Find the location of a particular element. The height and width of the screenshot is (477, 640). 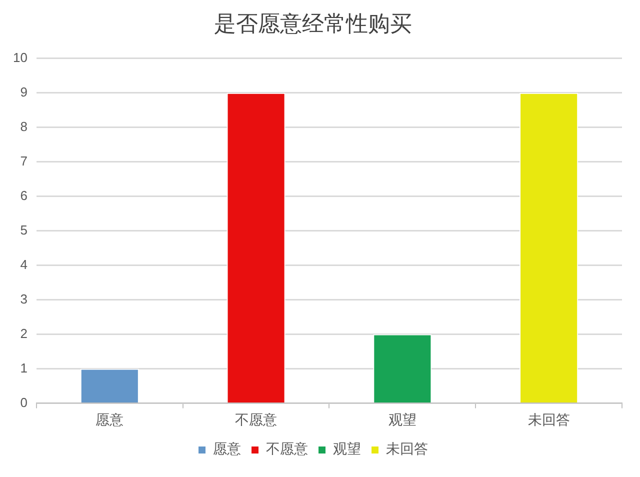

y-tick-label: 0 is located at coordinates (24, 402).